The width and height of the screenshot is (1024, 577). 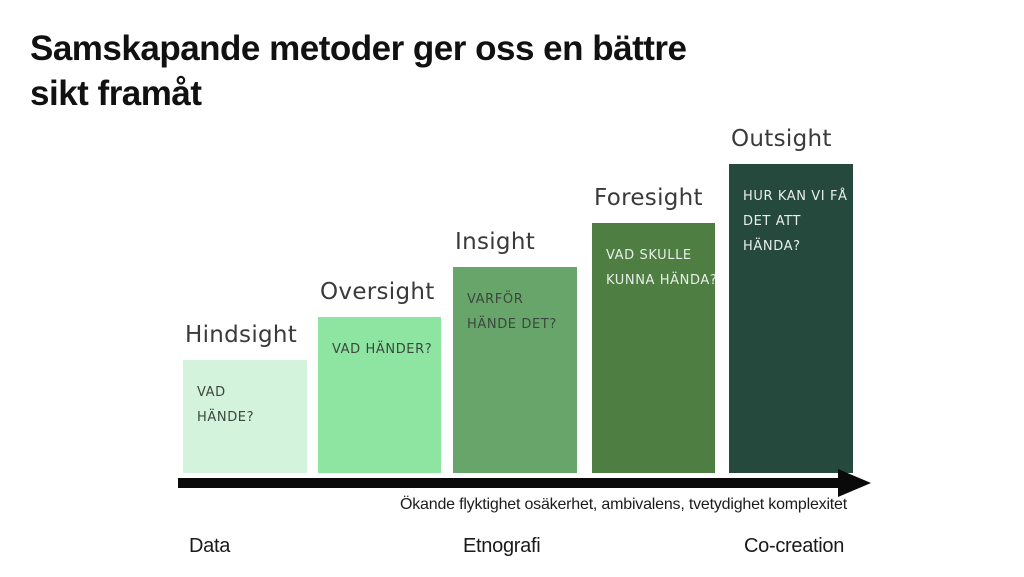 What do you see at coordinates (854, 483) in the screenshot?
I see `x-axis-arrow-head-icon` at bounding box center [854, 483].